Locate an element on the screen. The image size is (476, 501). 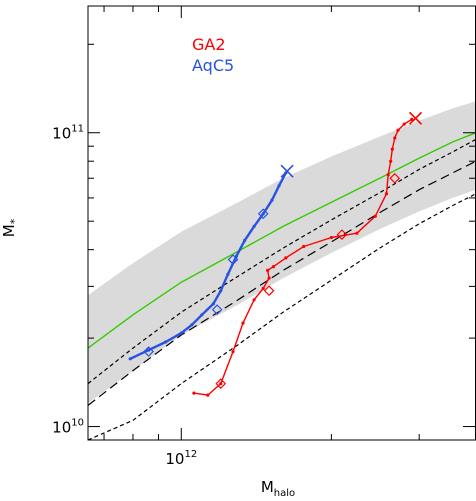
legend-entry-ga2: GA2 is located at coordinates (209, 44).